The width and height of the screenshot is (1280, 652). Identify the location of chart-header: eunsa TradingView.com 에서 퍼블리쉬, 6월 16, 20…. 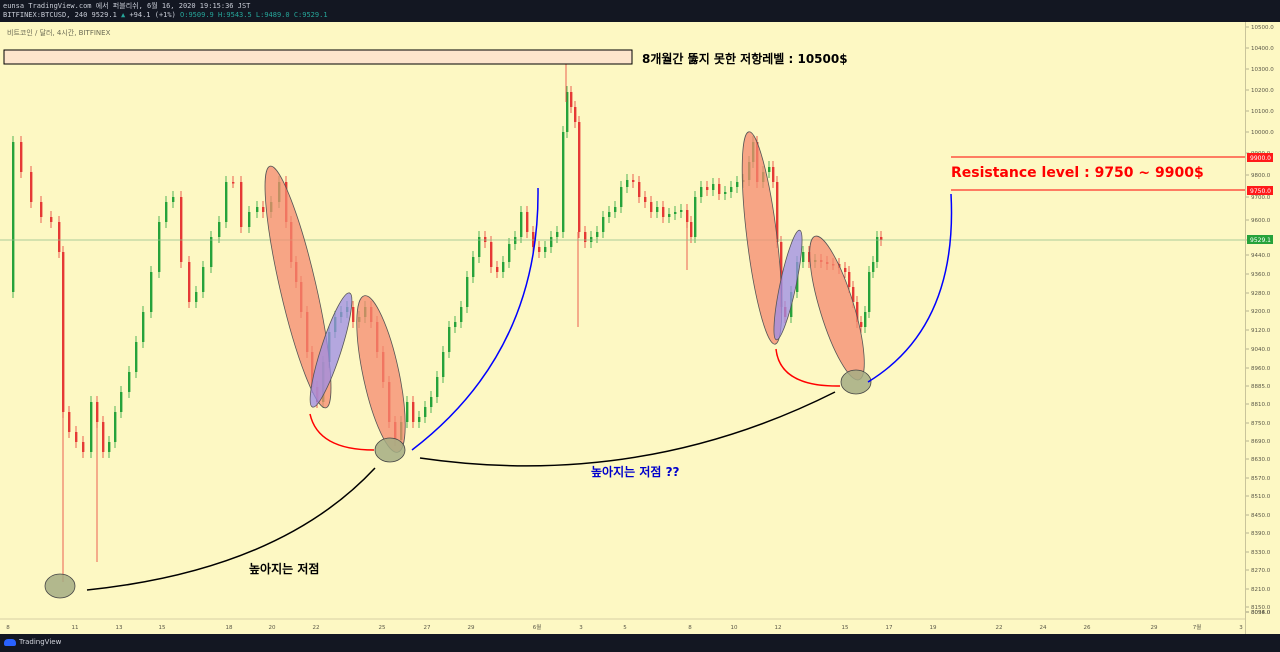
(640, 11).